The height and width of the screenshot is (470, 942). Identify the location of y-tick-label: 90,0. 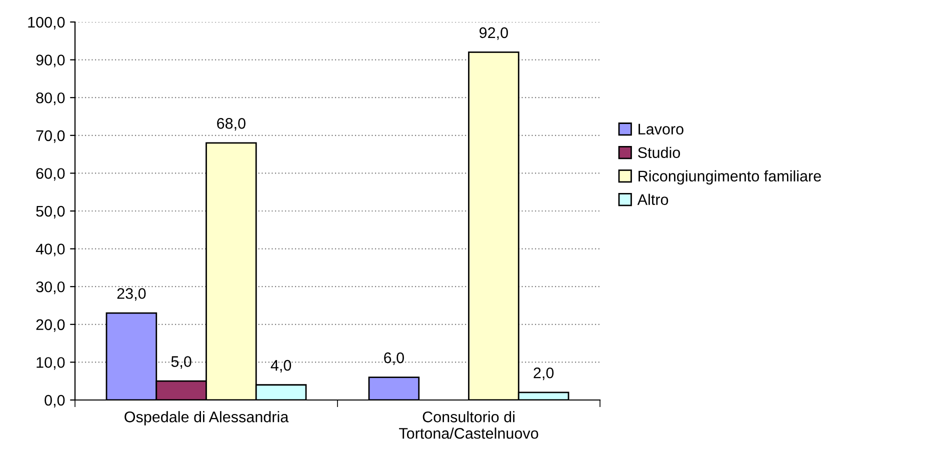
(50, 61).